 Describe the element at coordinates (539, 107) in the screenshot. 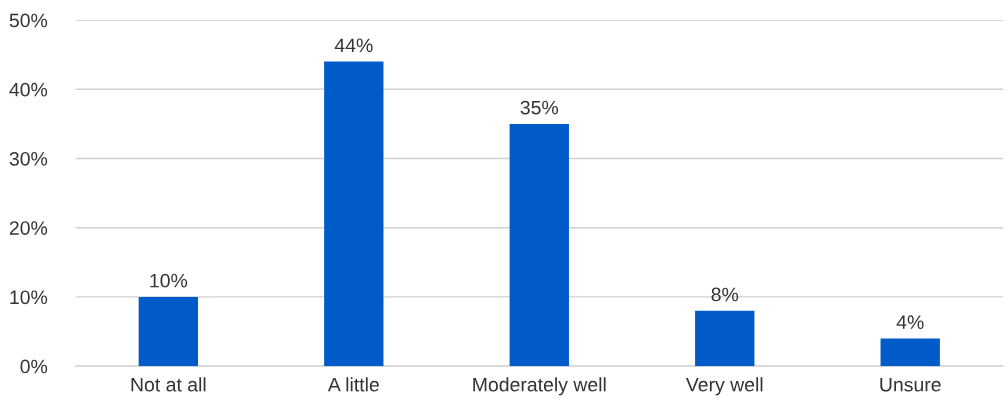

I see `data-label: 35%` at that location.